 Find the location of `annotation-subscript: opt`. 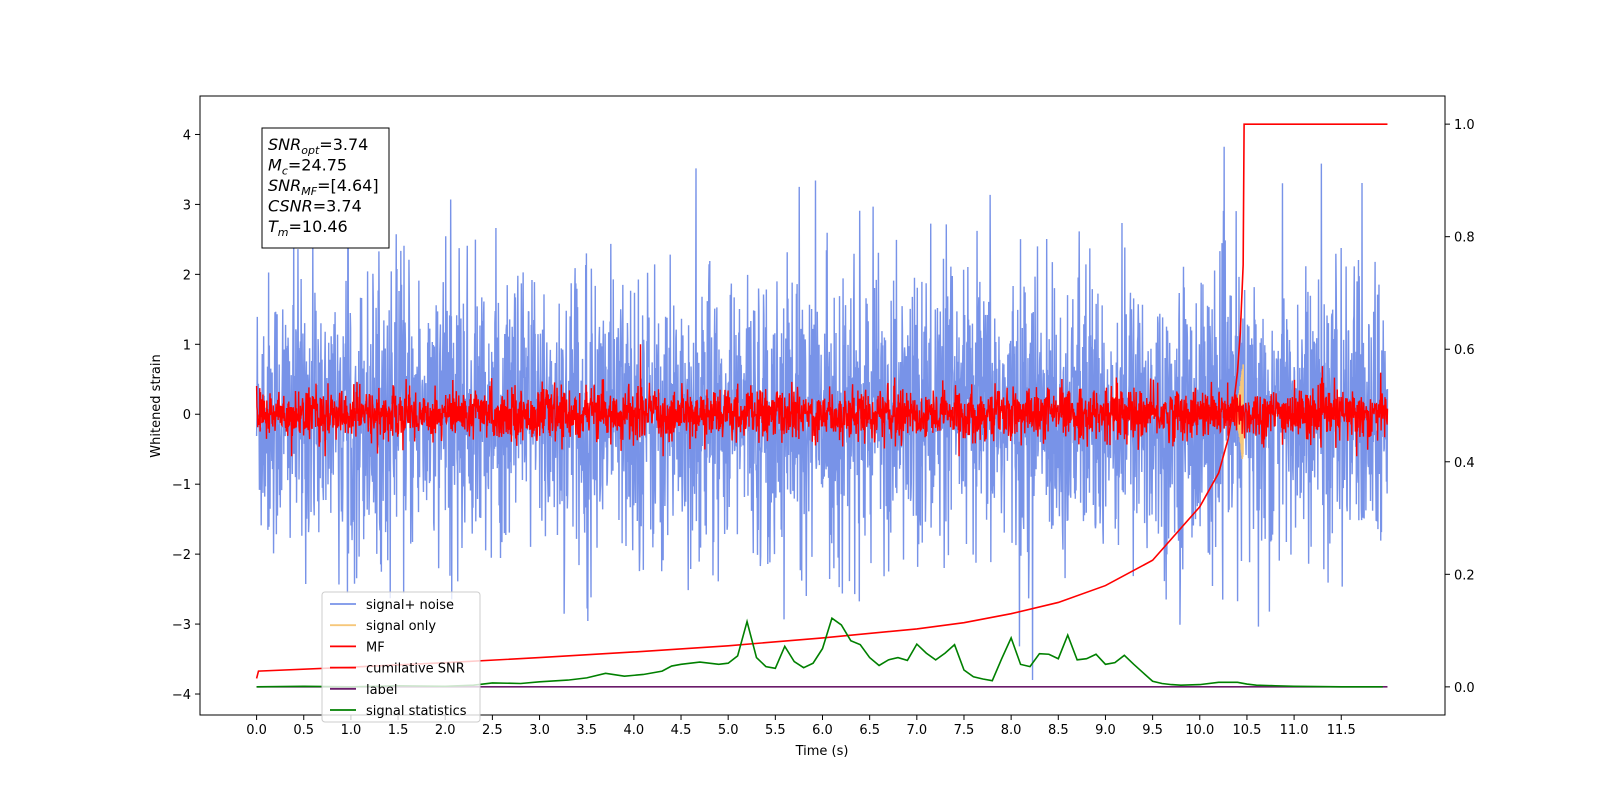

annotation-subscript: opt is located at coordinates (310, 150).